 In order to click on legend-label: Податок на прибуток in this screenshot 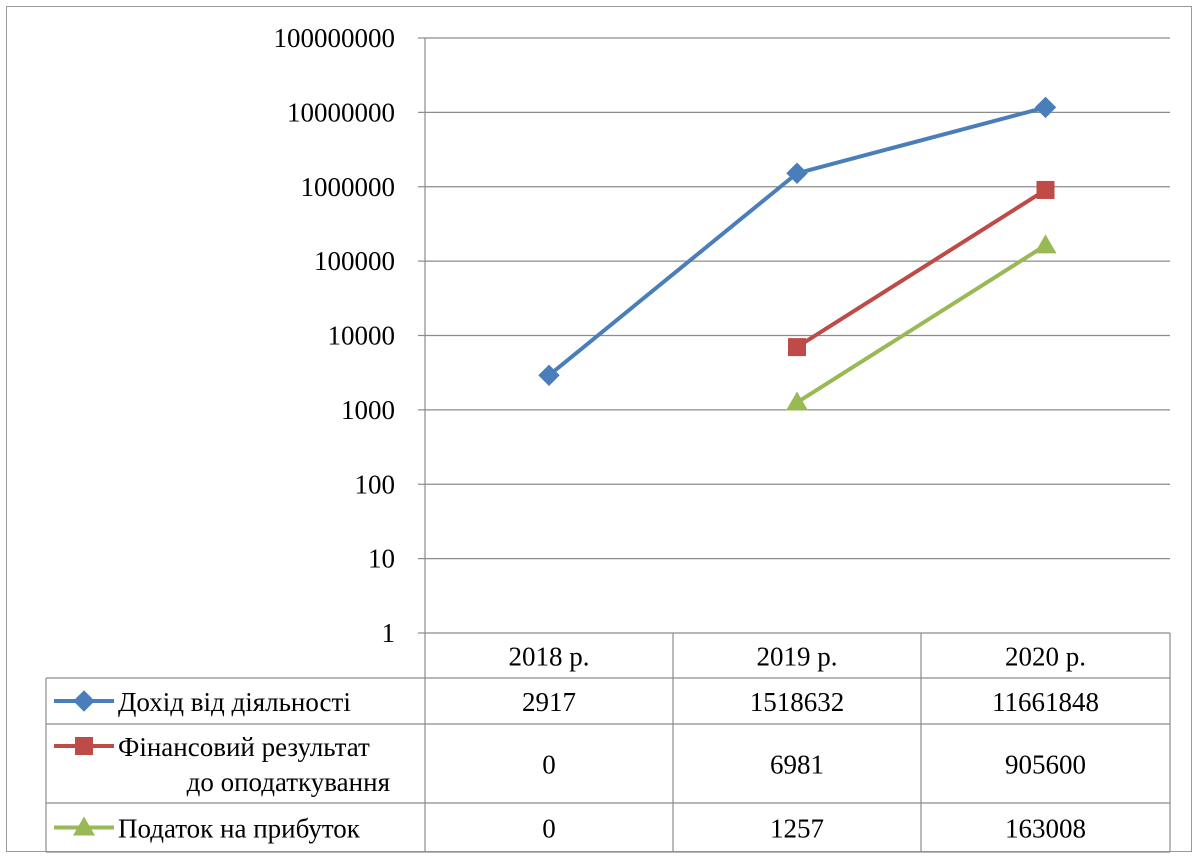, I will do `click(239, 829)`.